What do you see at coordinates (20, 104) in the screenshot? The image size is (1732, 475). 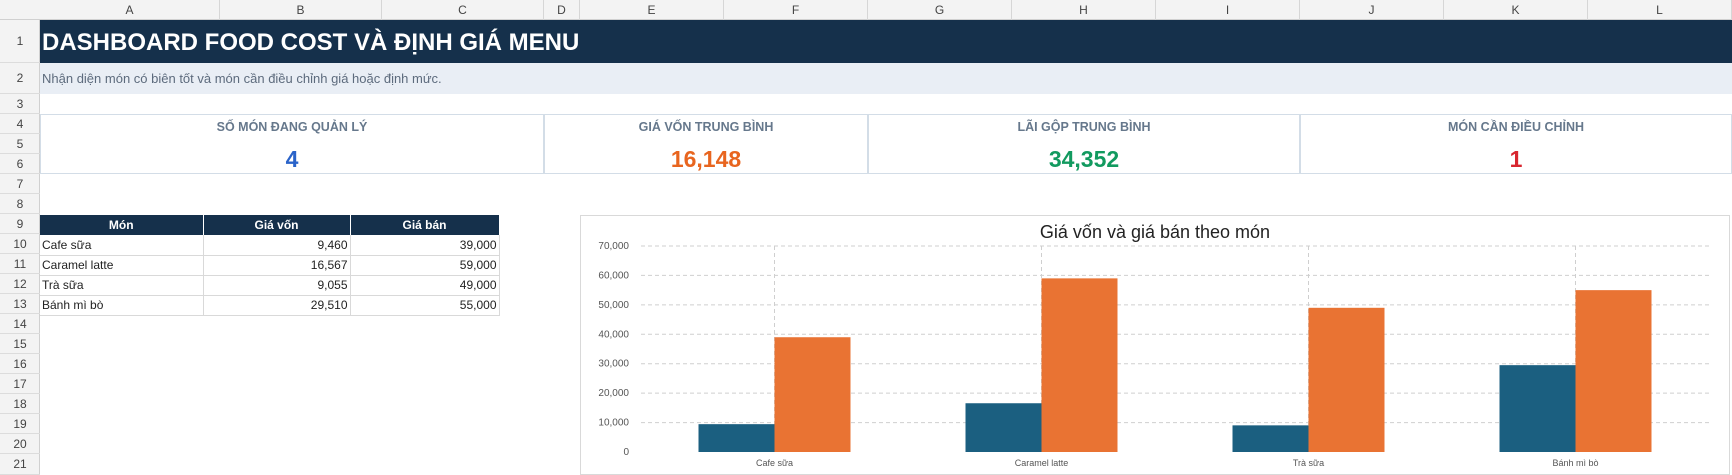 I see `row-header-3: 3` at bounding box center [20, 104].